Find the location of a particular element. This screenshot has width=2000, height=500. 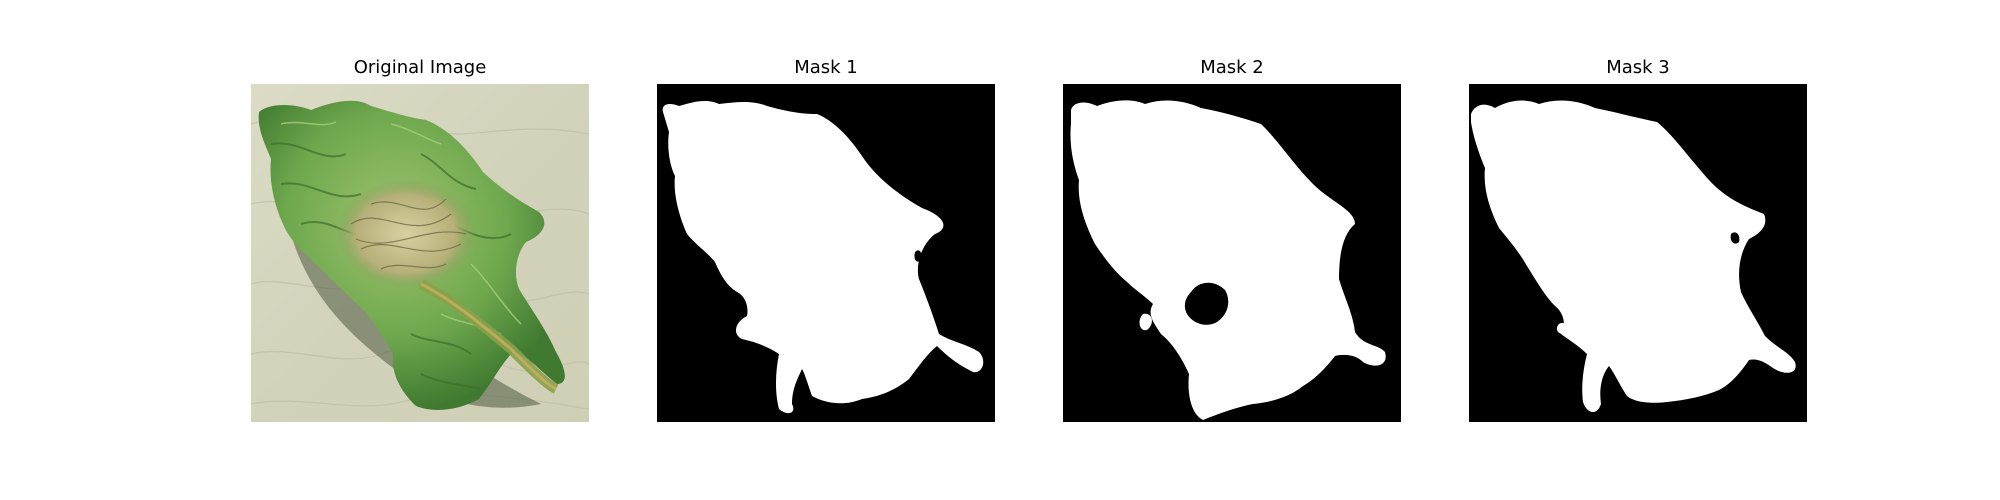

original-image is located at coordinates (420, 253).